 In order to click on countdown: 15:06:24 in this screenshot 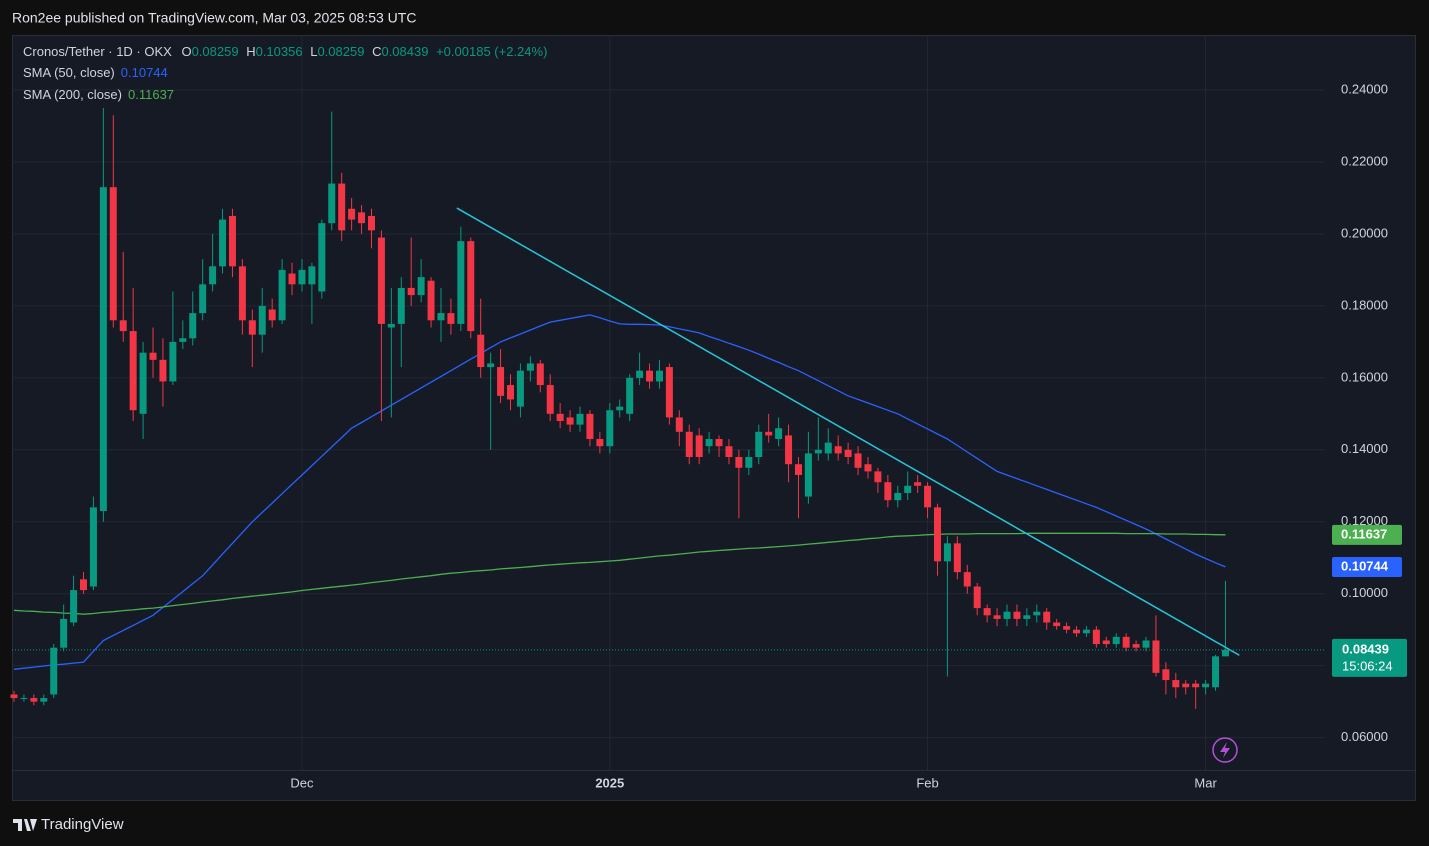, I will do `click(1367, 665)`.